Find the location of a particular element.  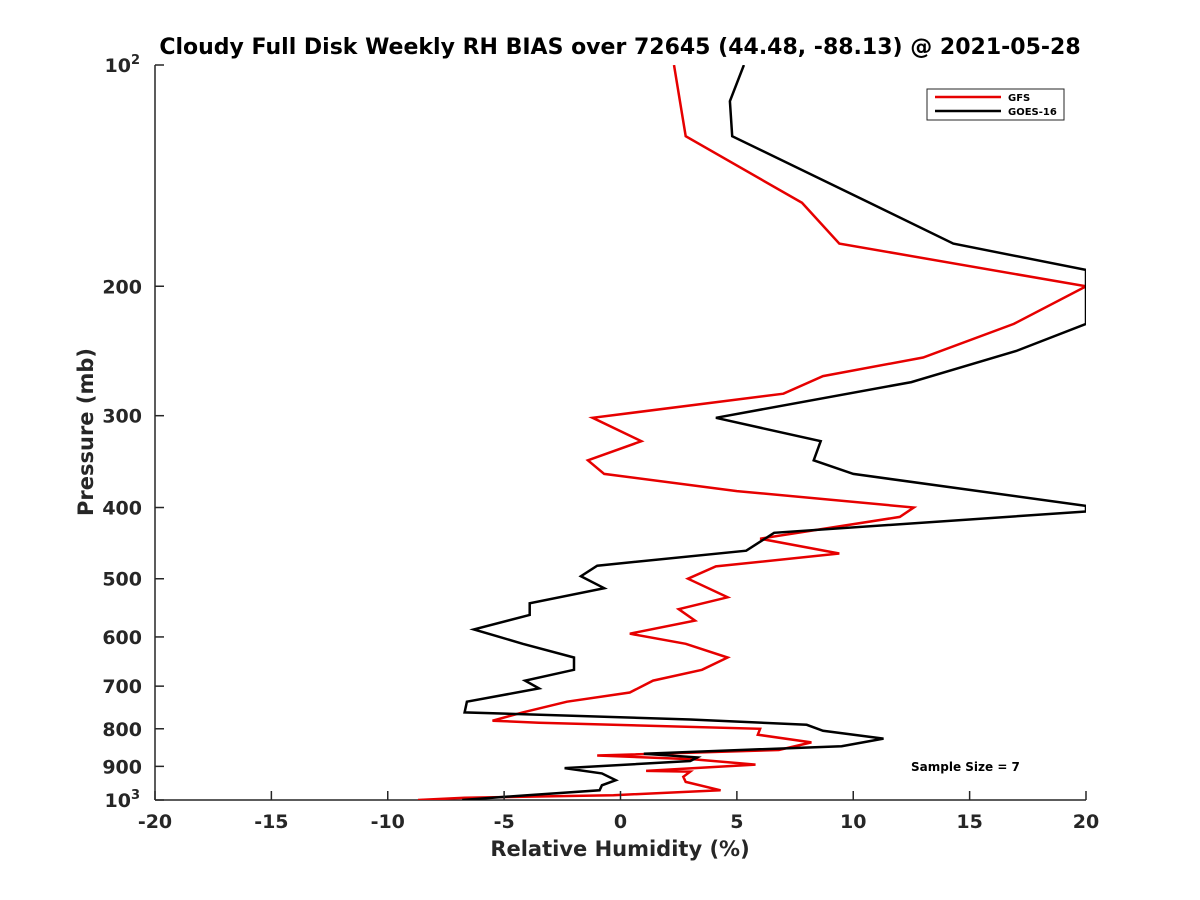

x-tick-label: 10 is located at coordinates (853, 822).